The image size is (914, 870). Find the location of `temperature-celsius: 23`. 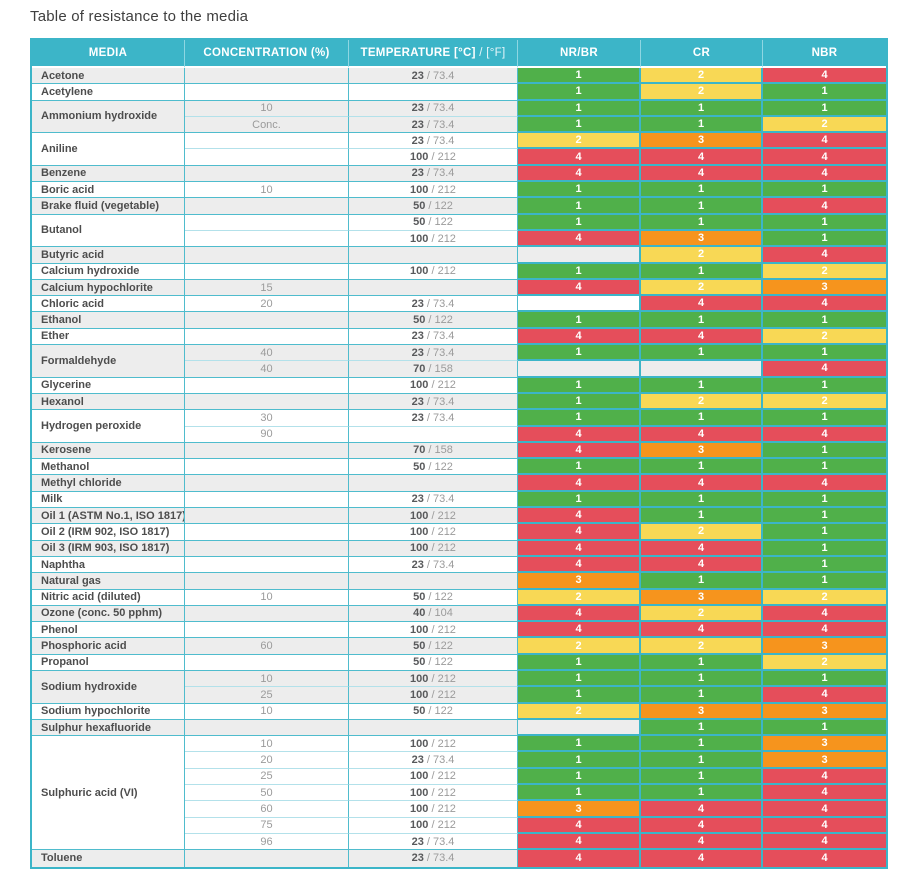

temperature-celsius: 23 is located at coordinates (417, 75).